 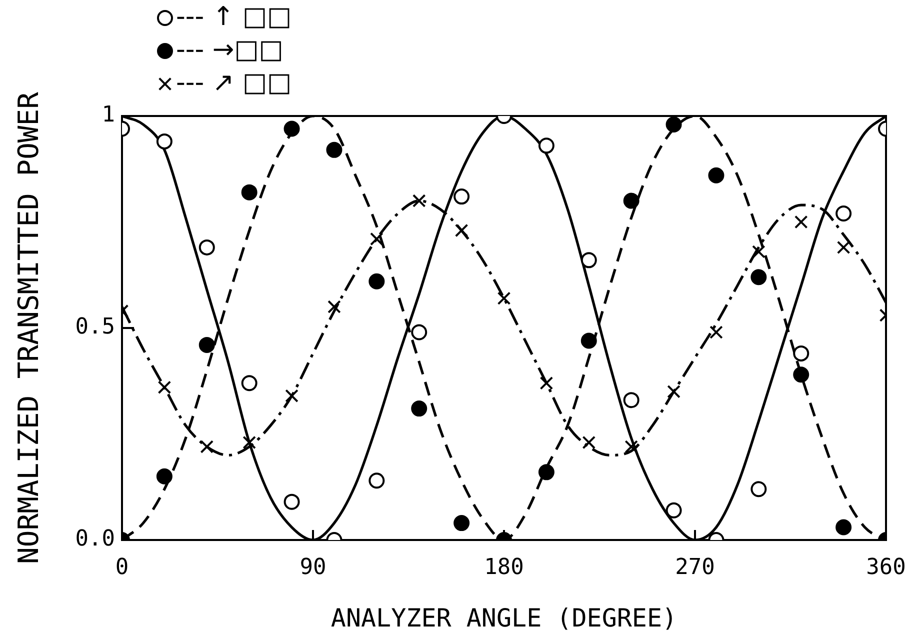 I want to click on x-tick-label: 270, so click(x=695, y=567).